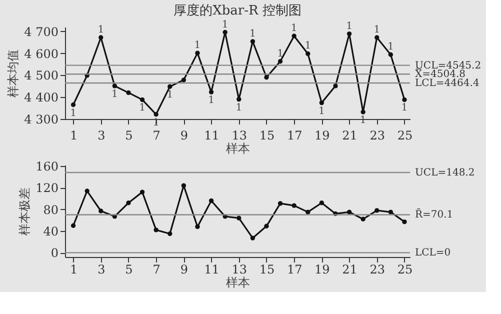  What do you see at coordinates (238, 149) in the screenshot?
I see `x-axis-title: 样本` at bounding box center [238, 149].